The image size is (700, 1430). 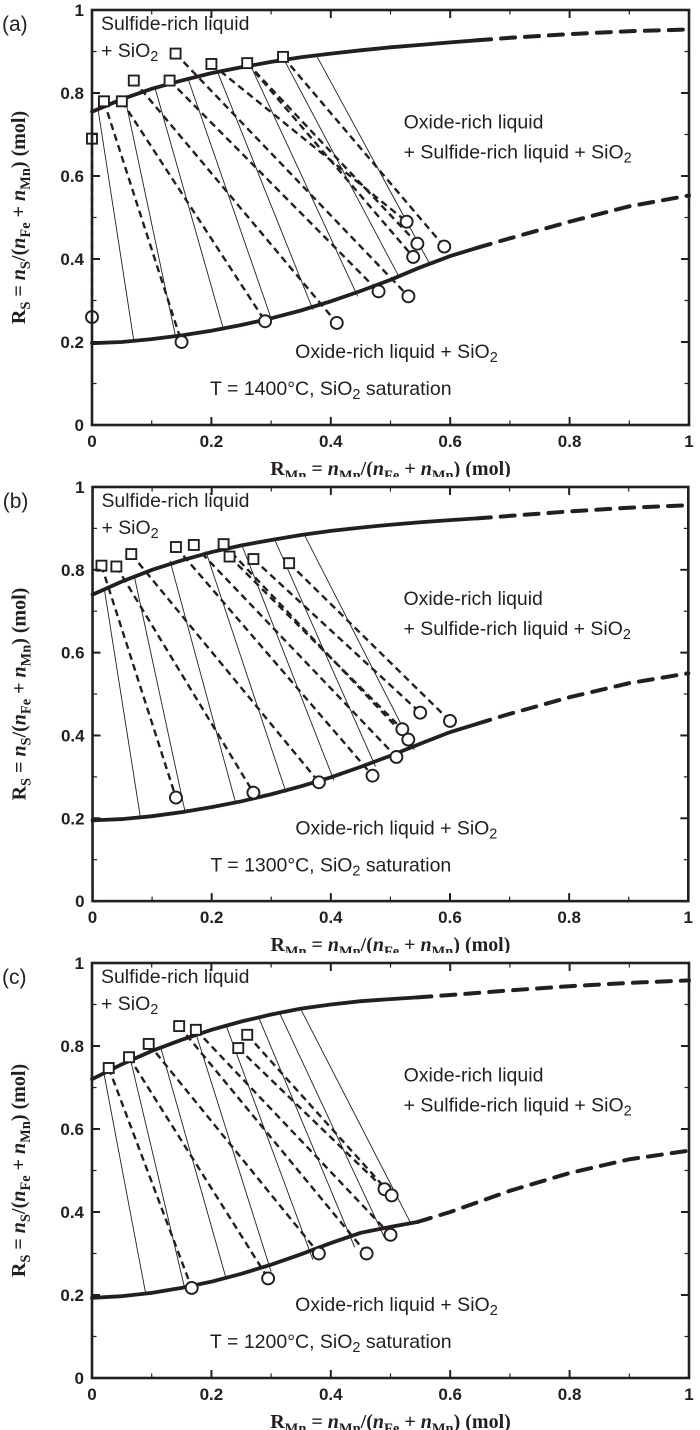 What do you see at coordinates (390, 1420) in the screenshot?
I see `x-axis-title: RMn = nMn/(nFe + nMn) (mol)` at bounding box center [390, 1420].